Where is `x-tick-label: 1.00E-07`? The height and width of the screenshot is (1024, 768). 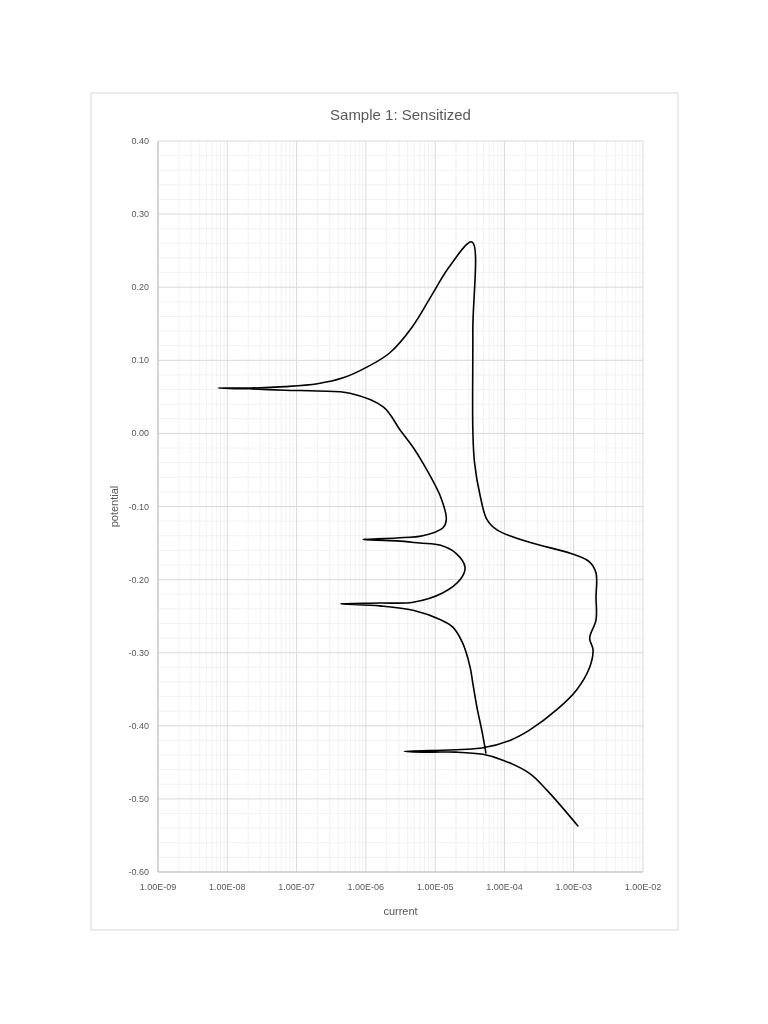 x-tick-label: 1.00E-07 is located at coordinates (296, 887).